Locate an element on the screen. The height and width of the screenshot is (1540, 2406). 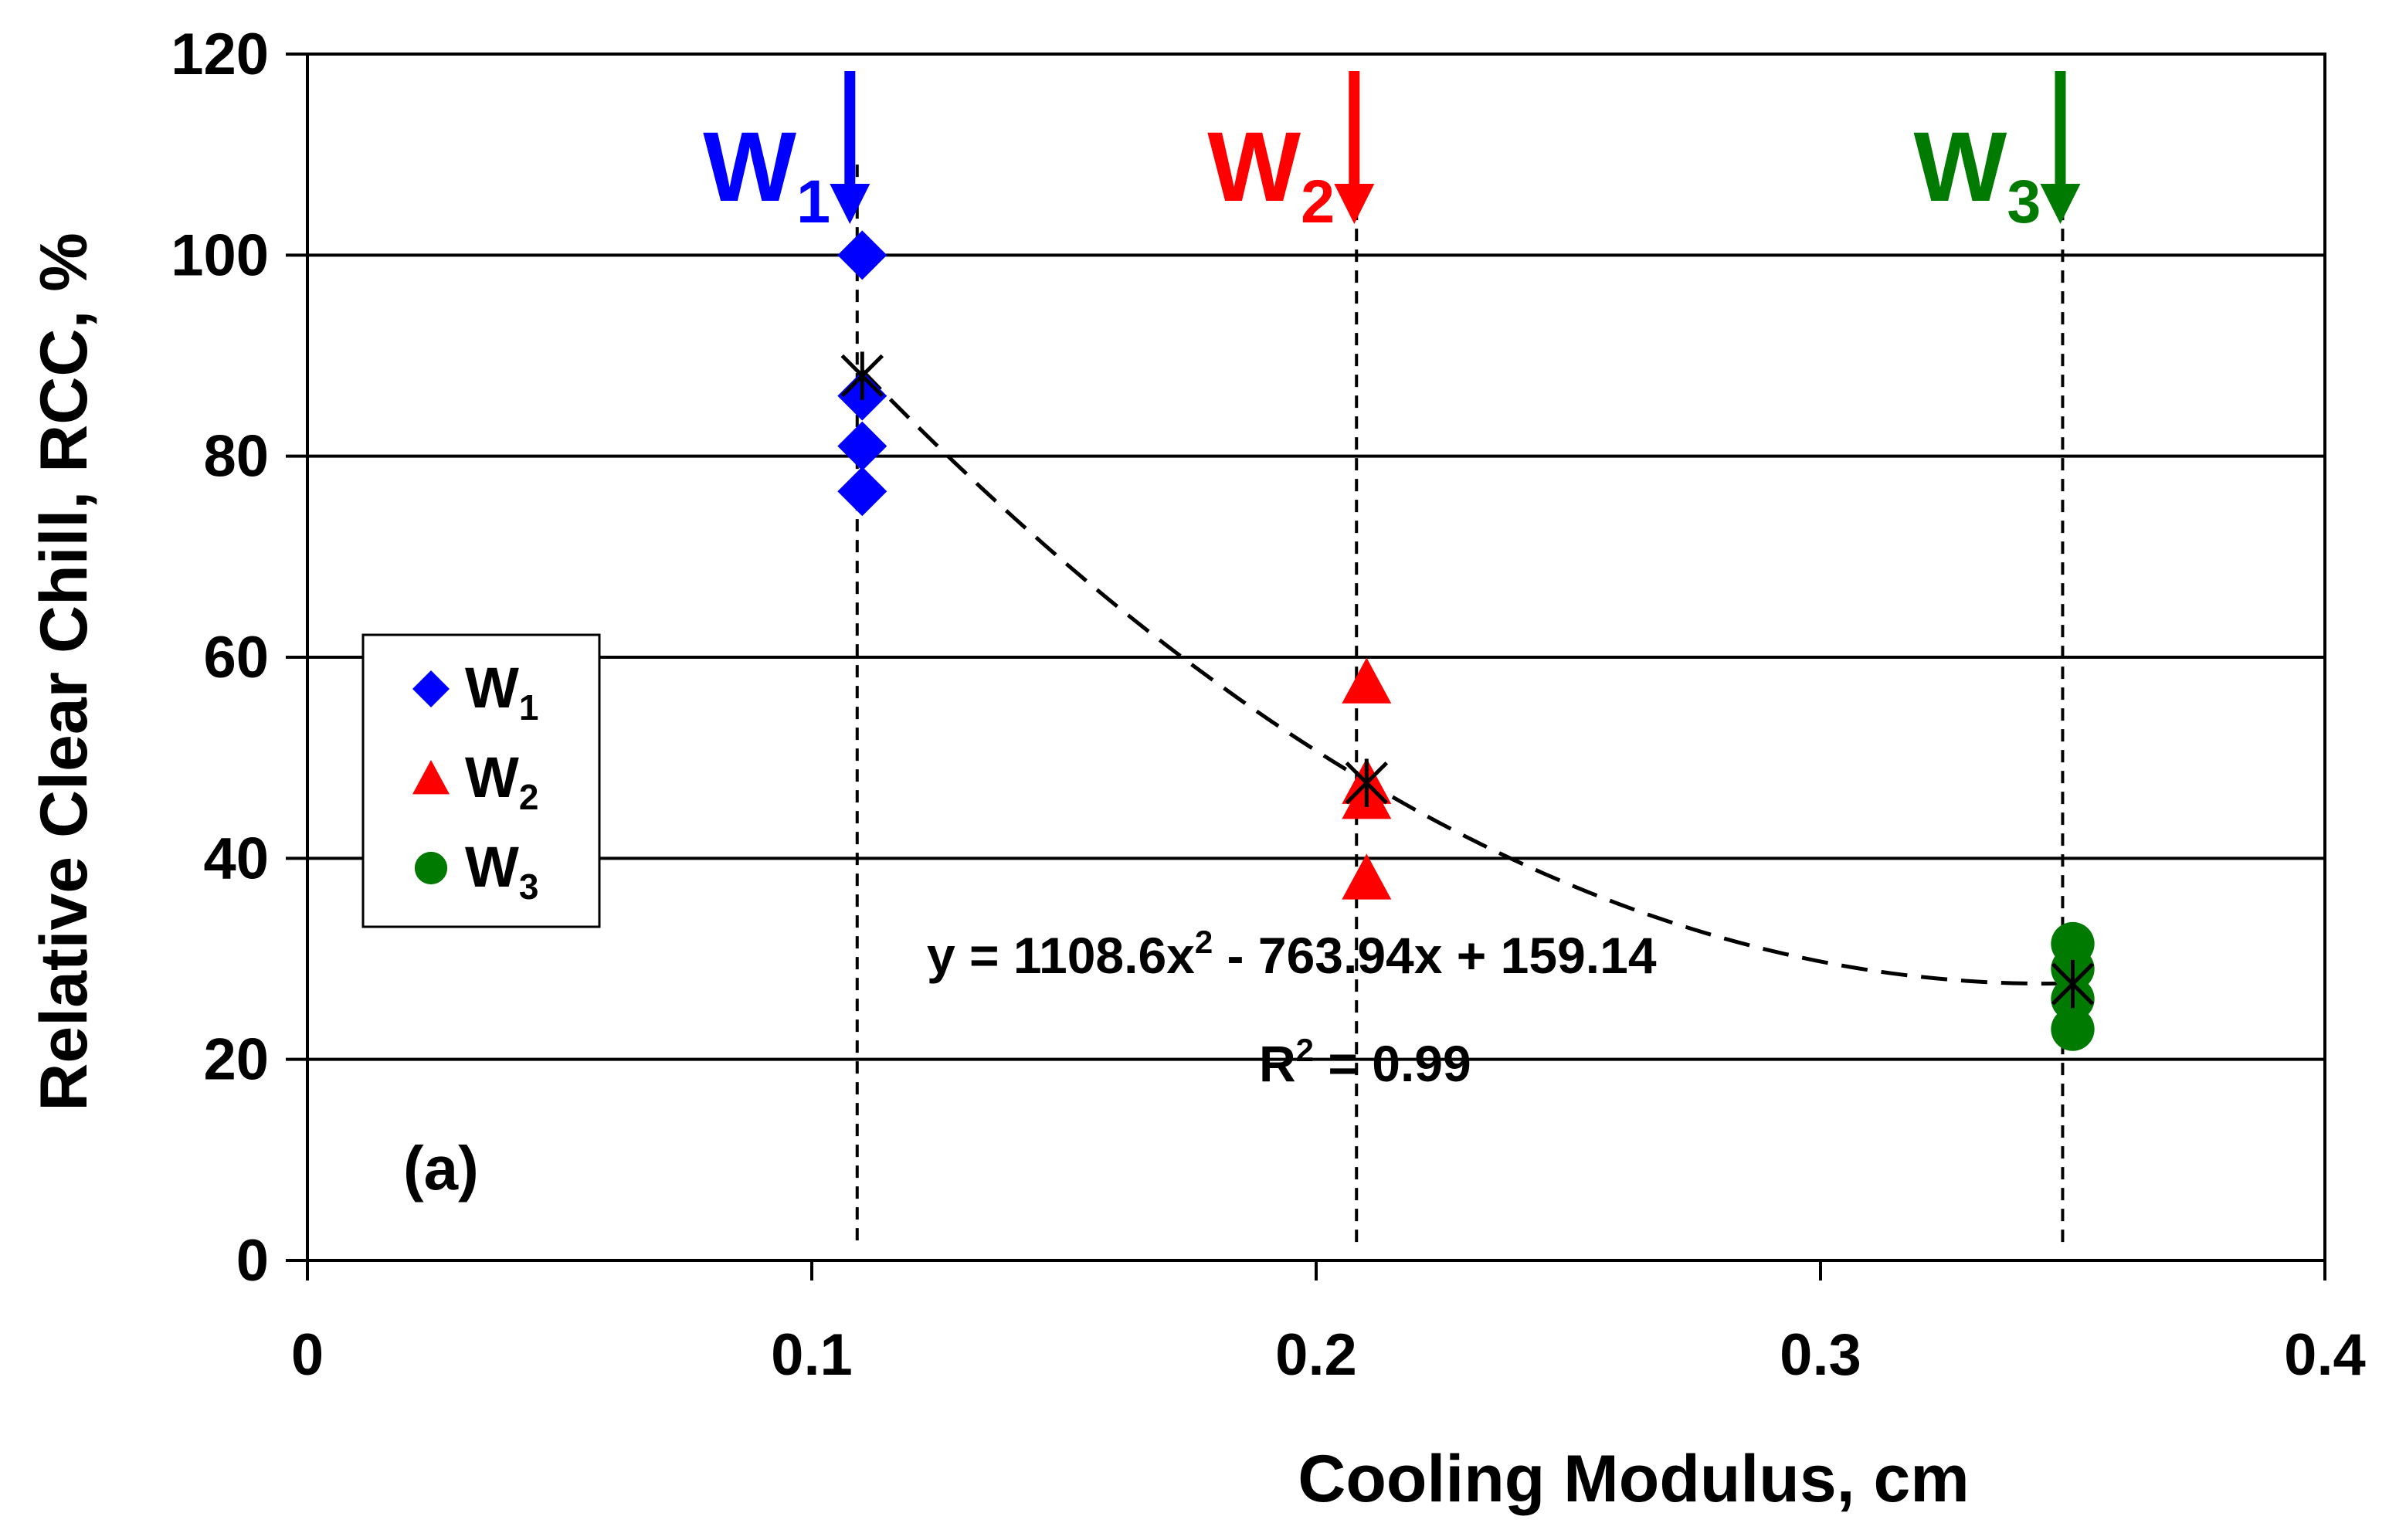
x-tick-label-2: 0.2 is located at coordinates (1316, 1355).